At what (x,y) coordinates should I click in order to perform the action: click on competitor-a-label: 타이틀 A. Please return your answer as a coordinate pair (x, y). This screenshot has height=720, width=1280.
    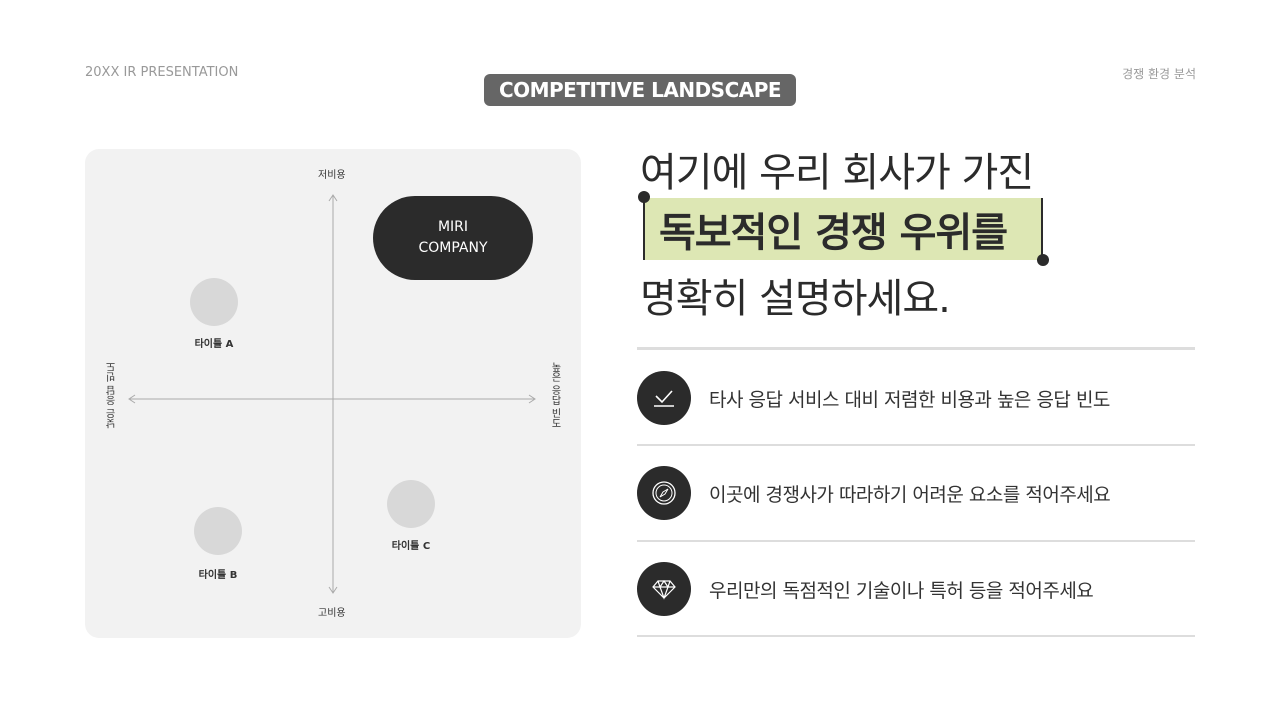
    Looking at the image, I should click on (214, 344).